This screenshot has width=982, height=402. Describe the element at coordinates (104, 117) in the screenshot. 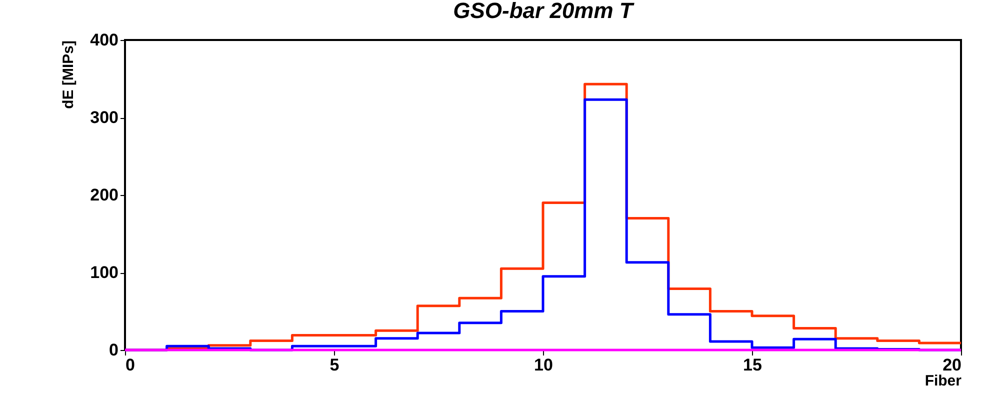

I see `y-tick-label: 300` at that location.